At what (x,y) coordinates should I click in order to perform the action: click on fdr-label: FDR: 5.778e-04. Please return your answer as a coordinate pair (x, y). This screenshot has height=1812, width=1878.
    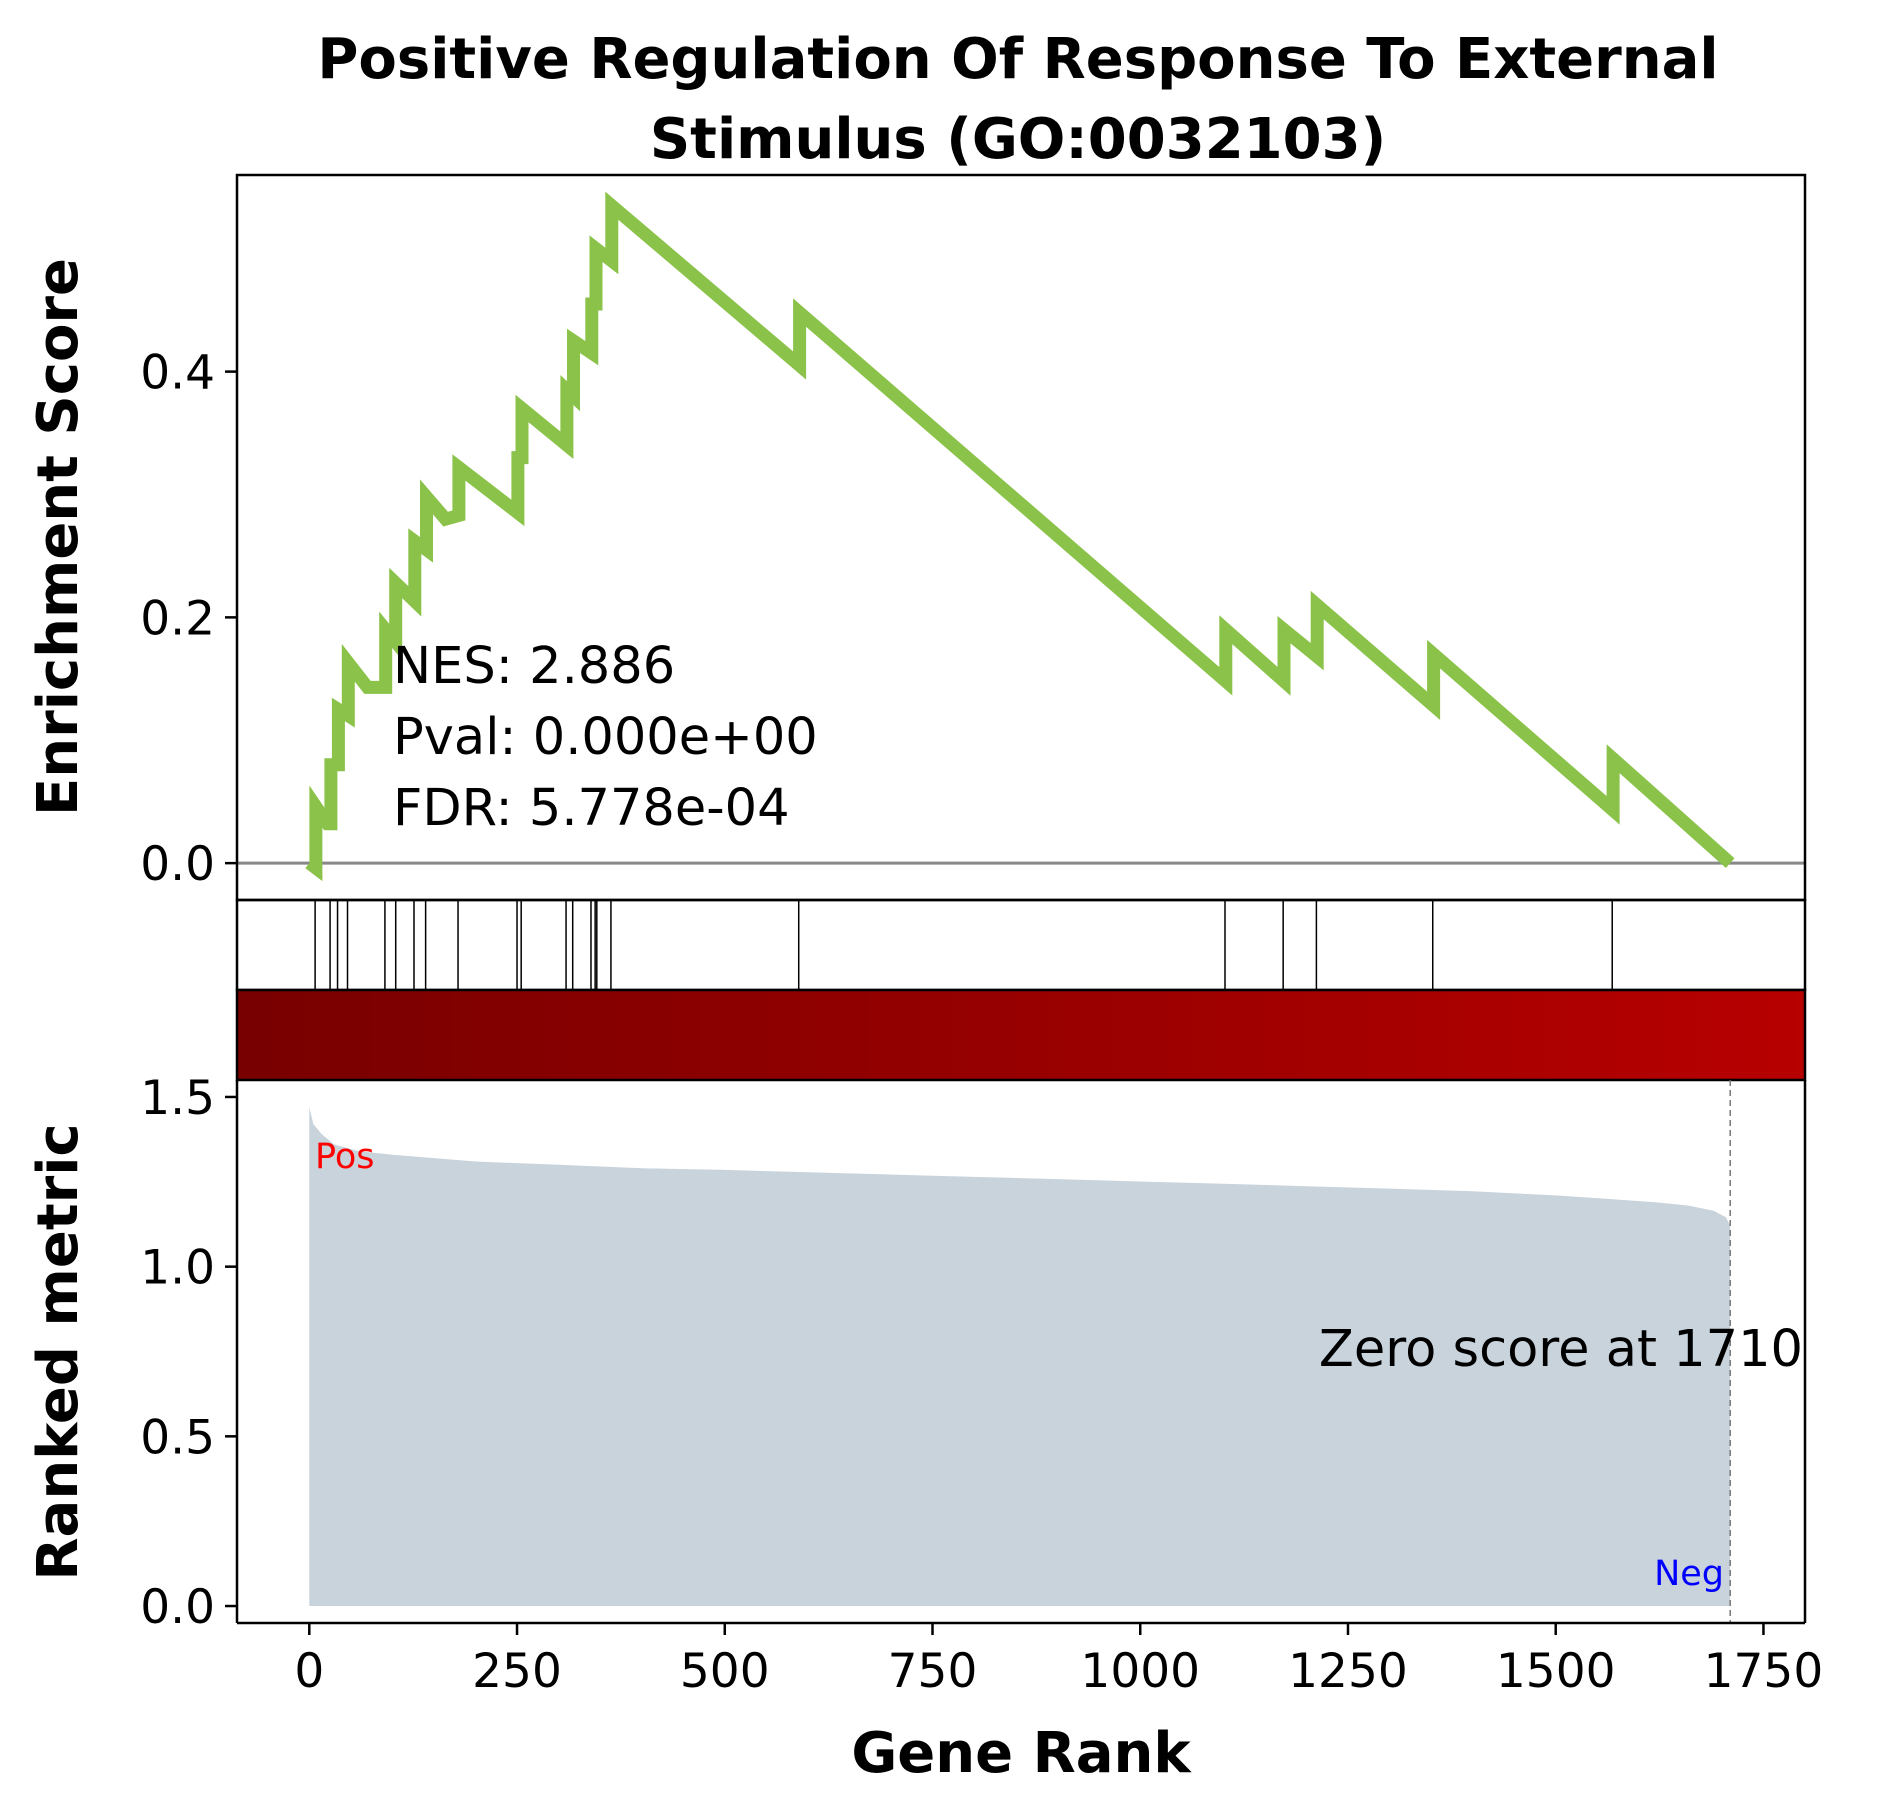
    Looking at the image, I should click on (591, 808).